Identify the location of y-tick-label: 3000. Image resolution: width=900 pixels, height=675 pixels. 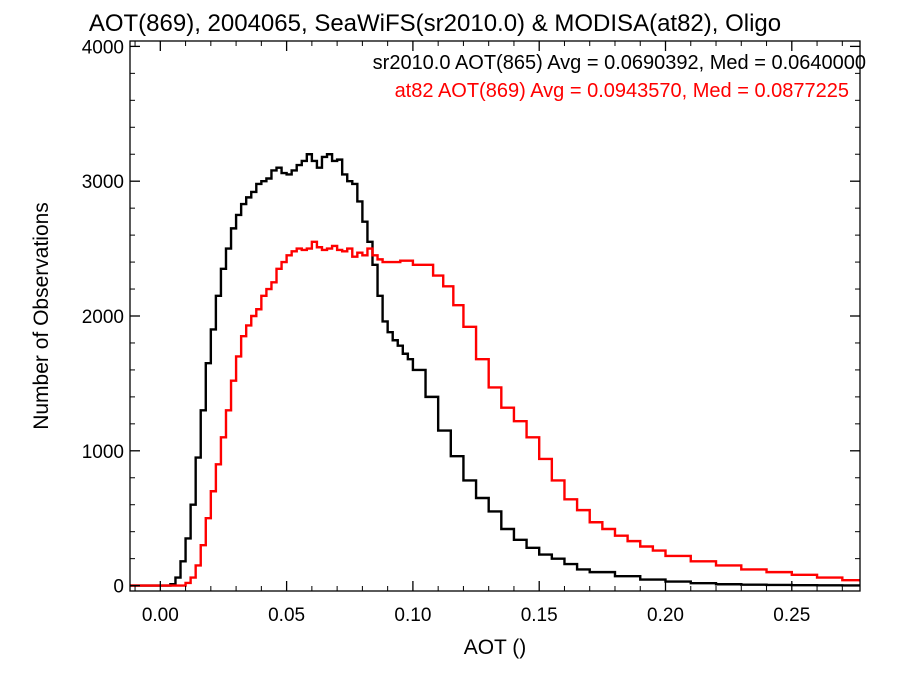
(103, 182).